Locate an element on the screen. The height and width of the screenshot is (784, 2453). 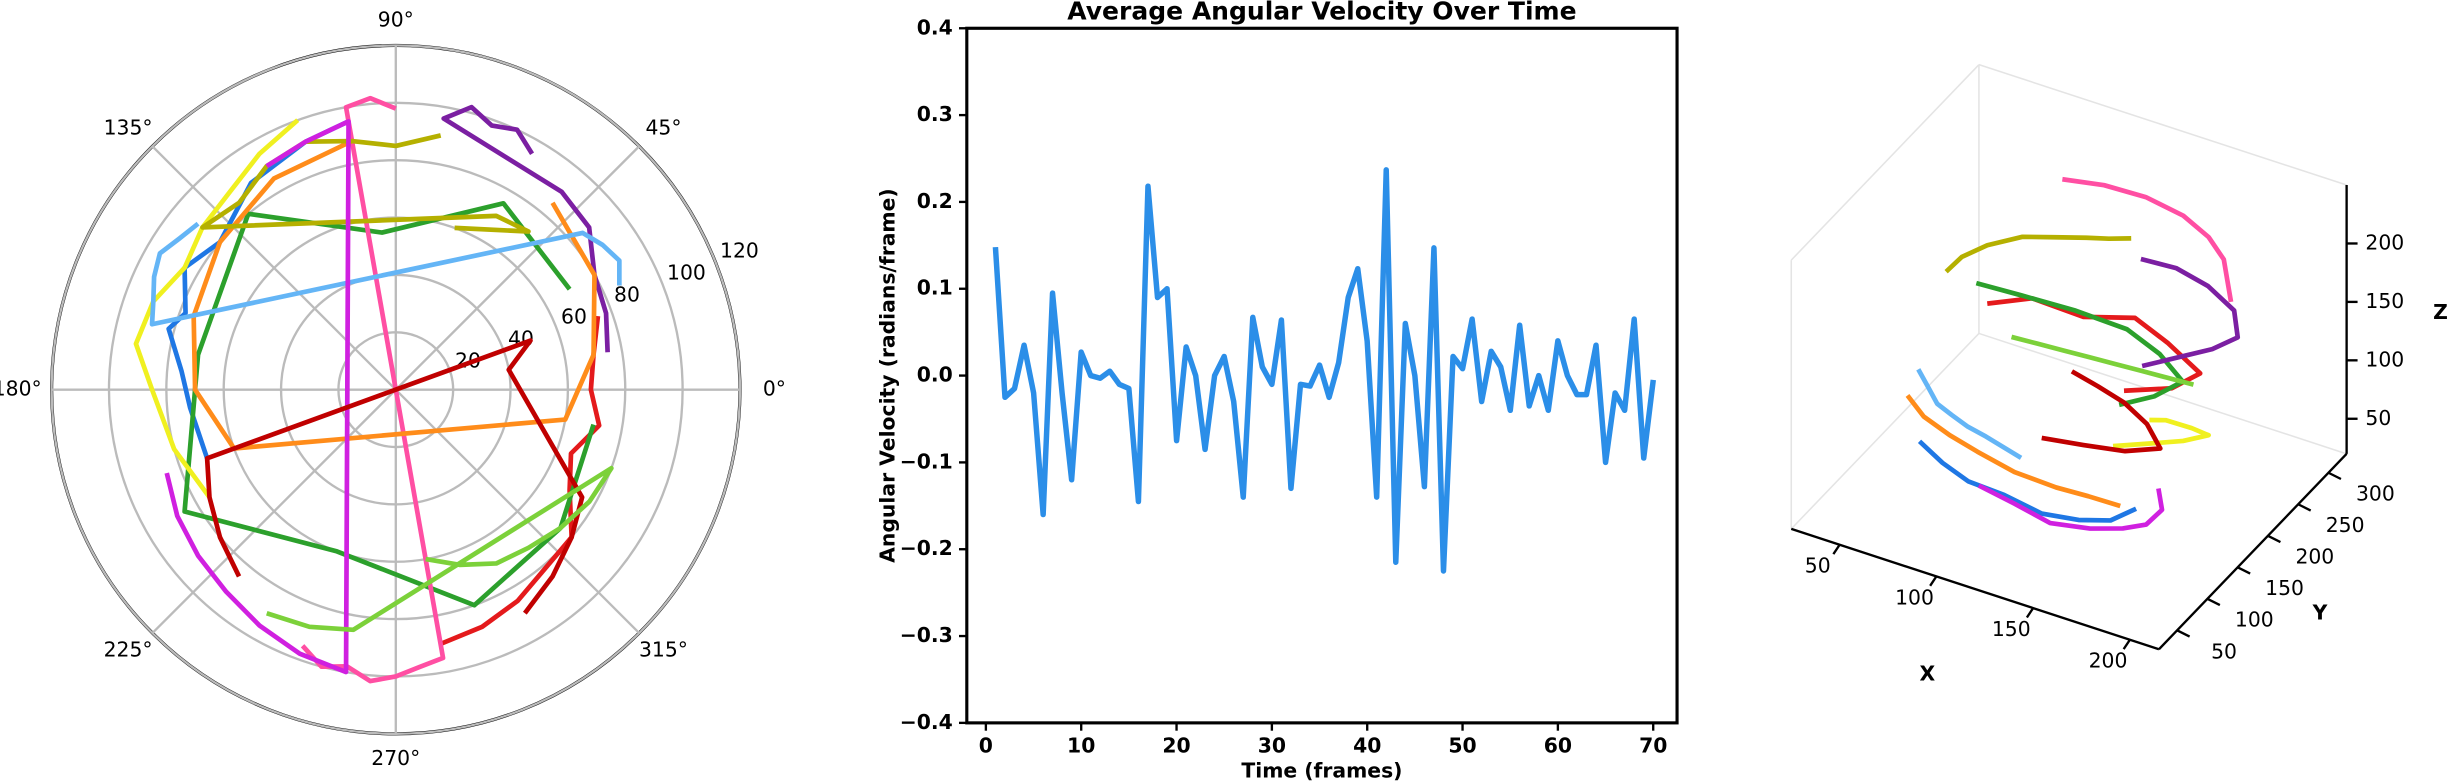
theta-tick-label: 45° is located at coordinates (663, 128).